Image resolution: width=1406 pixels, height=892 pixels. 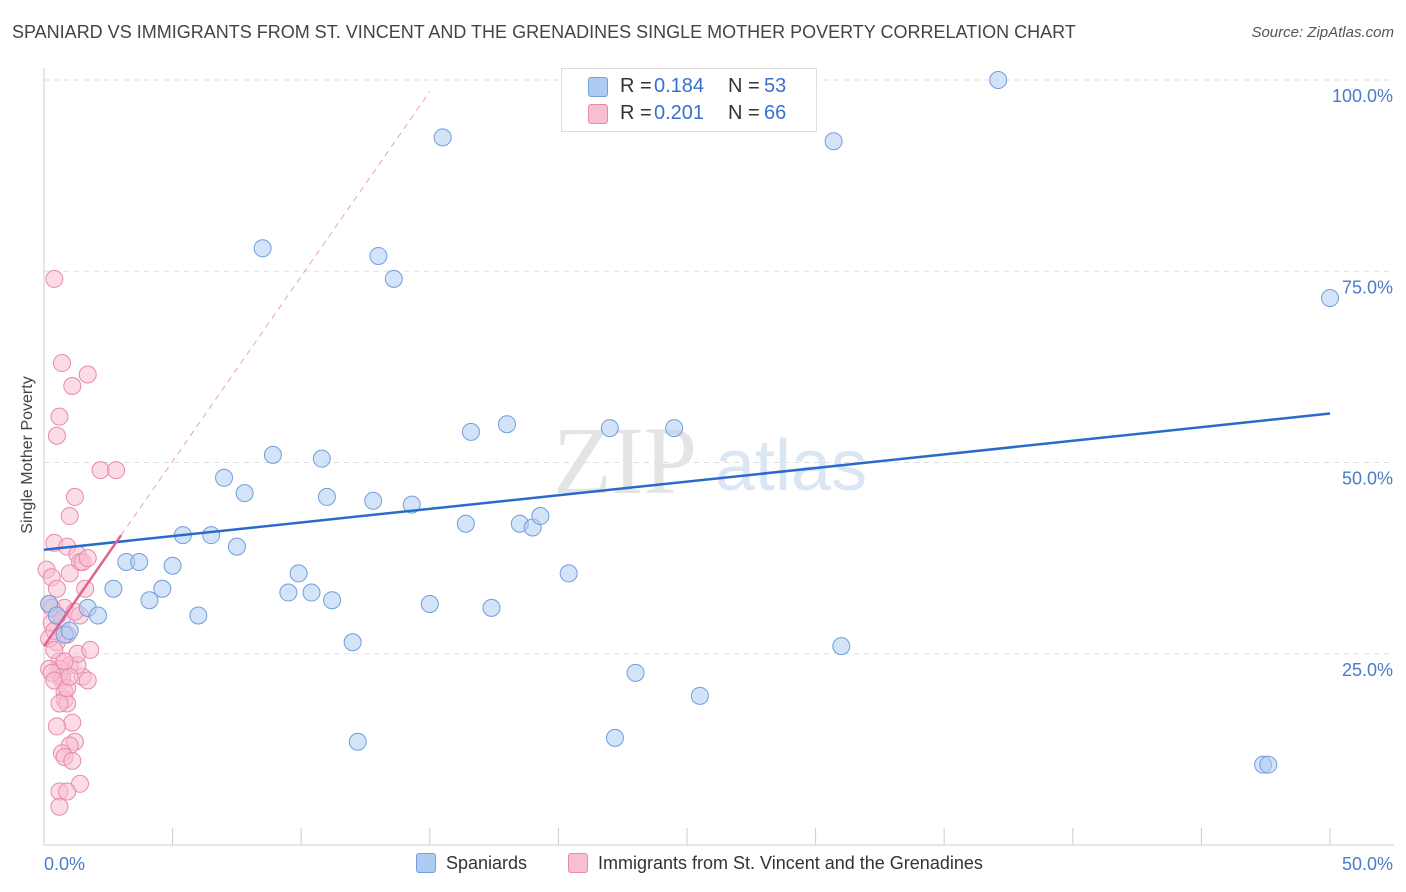 What do you see at coordinates (1367, 670) in the screenshot?
I see `y-tick-label: 25.0%` at bounding box center [1367, 670].